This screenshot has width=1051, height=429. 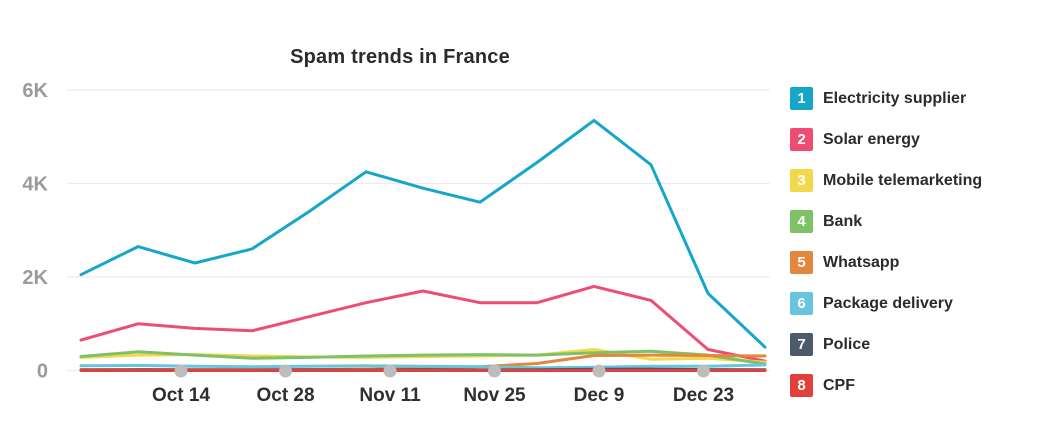 I want to click on chart-title: Spam trends in France, so click(x=400, y=57).